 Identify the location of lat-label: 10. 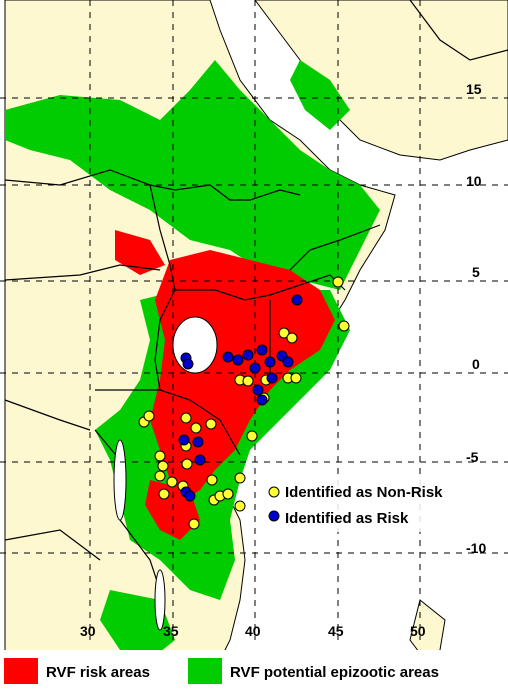
(474, 181).